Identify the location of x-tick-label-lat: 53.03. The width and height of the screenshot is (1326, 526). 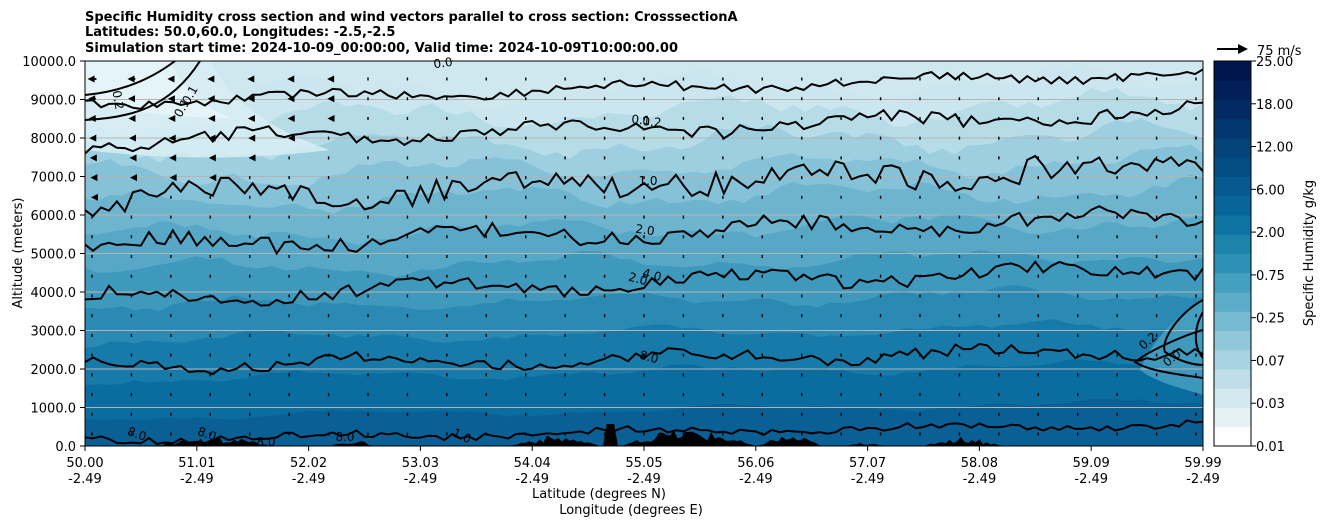
(420, 463).